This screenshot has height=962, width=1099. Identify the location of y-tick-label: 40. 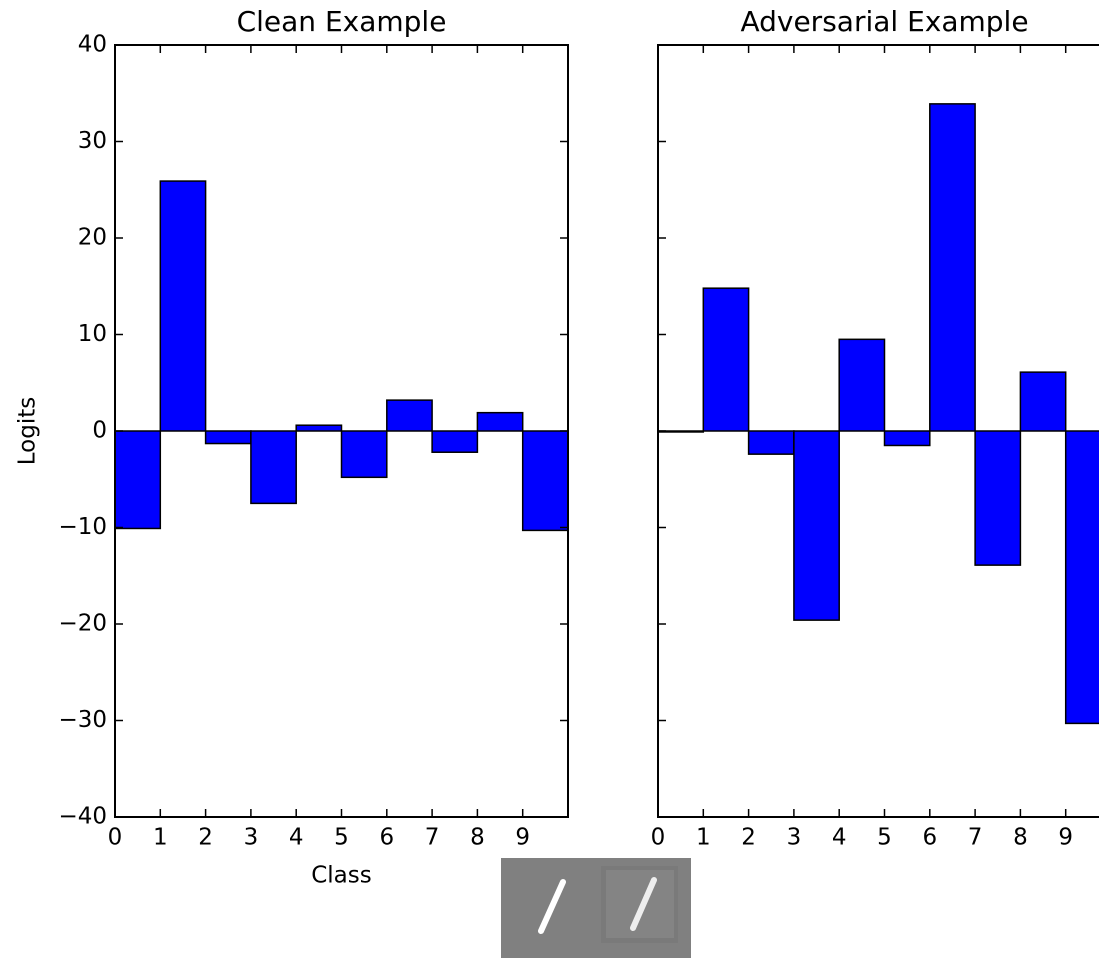
(92, 45).